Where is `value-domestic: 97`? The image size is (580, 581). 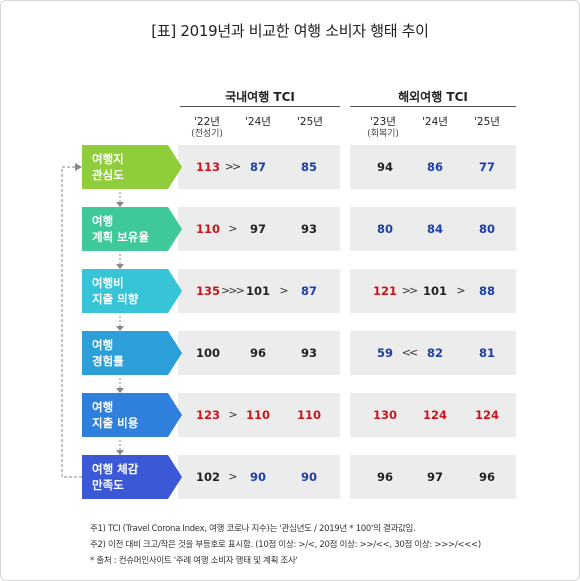 value-domestic: 97 is located at coordinates (257, 229).